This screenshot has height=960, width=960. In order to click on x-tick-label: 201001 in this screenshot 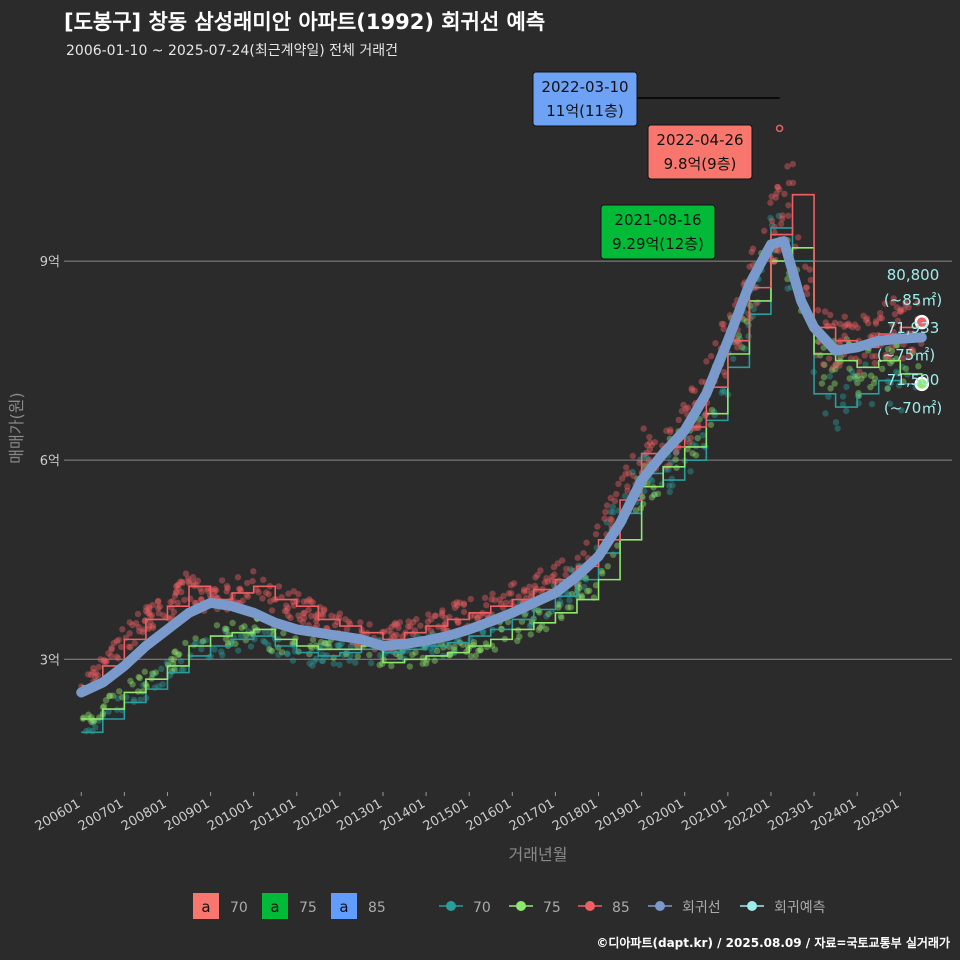, I will do `click(230, 815)`.